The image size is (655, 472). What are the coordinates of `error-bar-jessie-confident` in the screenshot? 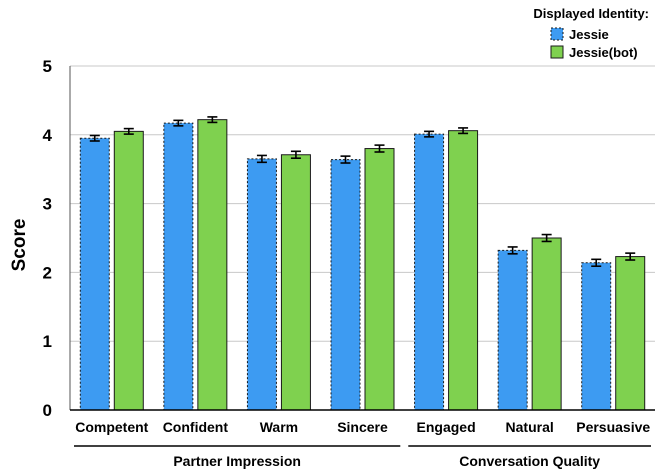 It's located at (178, 123).